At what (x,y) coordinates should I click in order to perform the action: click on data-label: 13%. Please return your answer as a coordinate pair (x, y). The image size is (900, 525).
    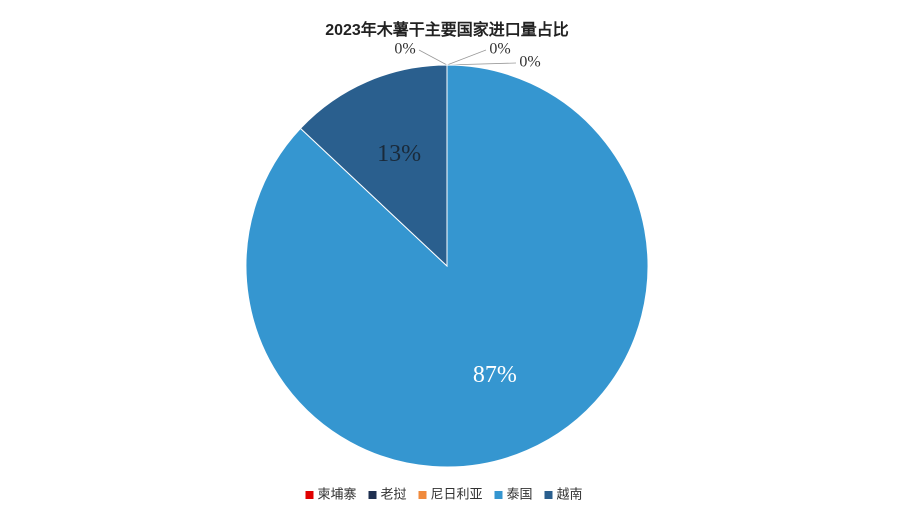
    Looking at the image, I should click on (399, 154).